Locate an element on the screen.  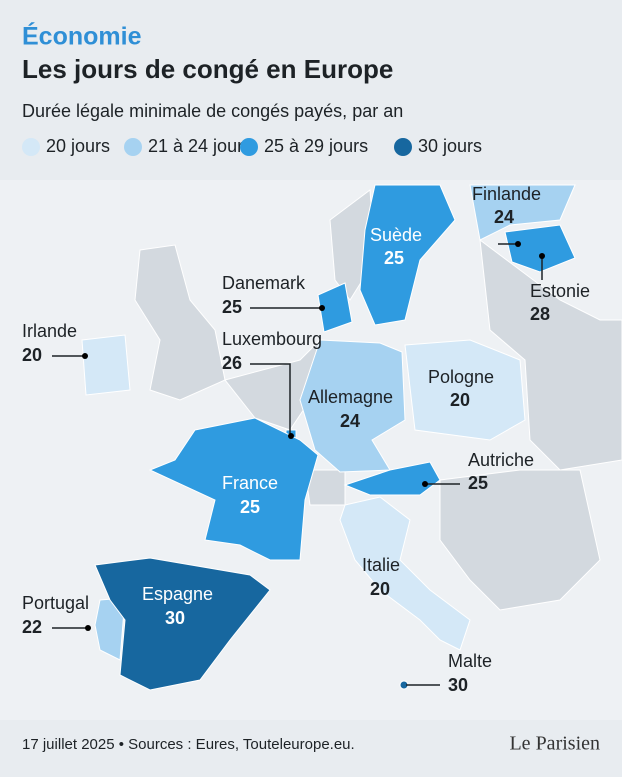
country-name: Pologne is located at coordinates (461, 377).